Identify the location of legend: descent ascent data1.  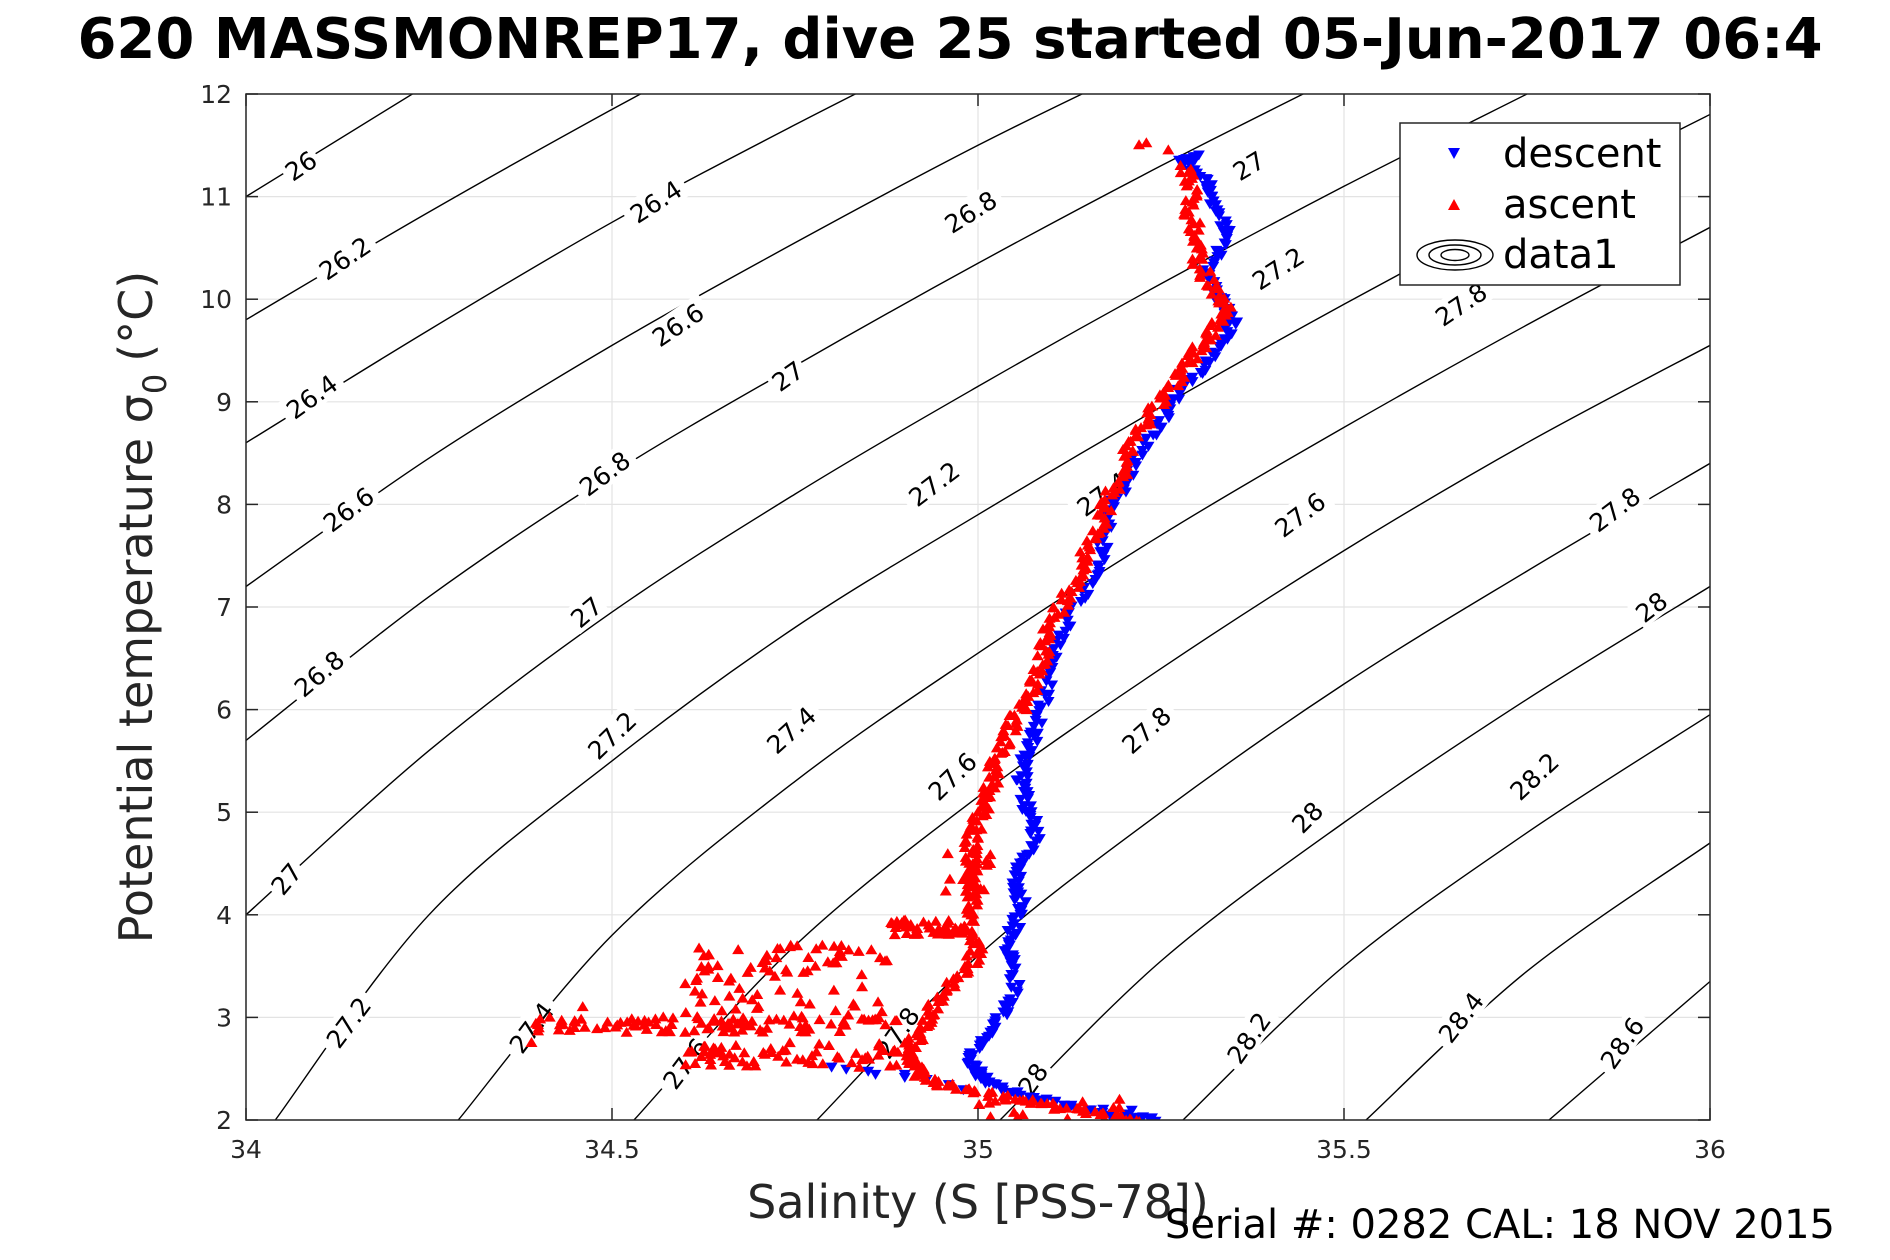
(1540, 204).